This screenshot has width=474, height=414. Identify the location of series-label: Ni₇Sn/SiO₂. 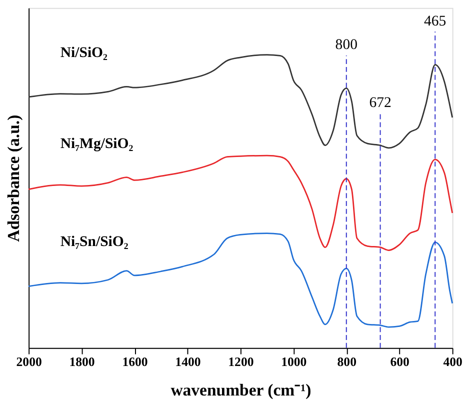
(94, 242).